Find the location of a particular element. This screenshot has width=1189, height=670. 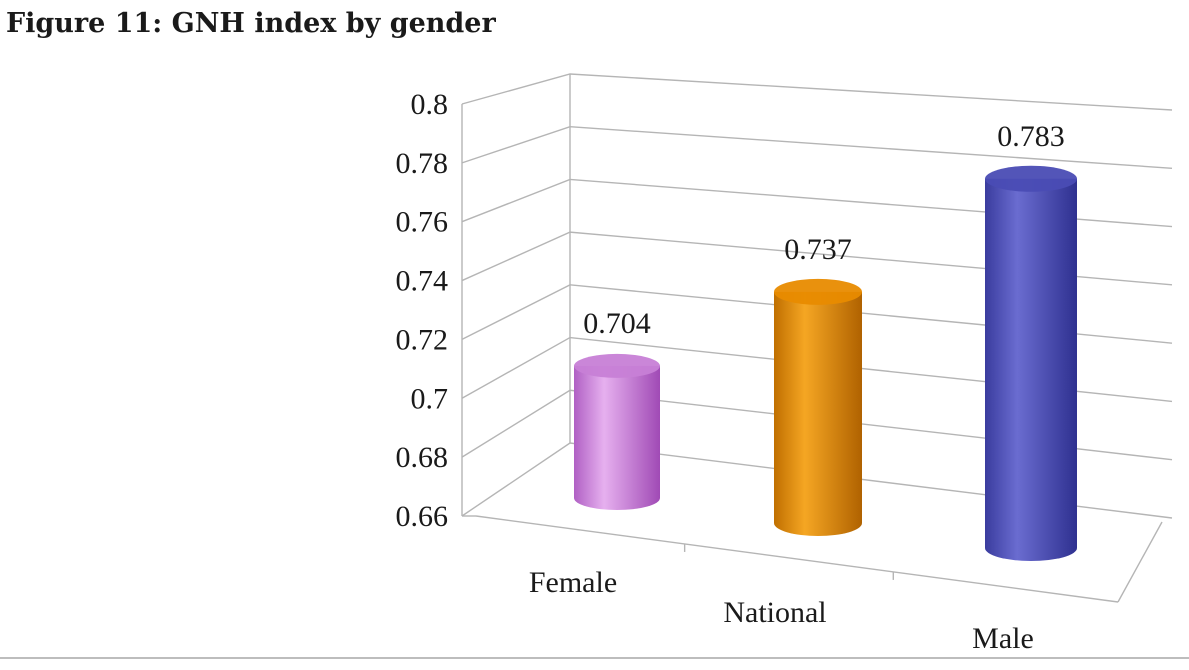

y-tick-label: 0.78 is located at coordinates (422, 163).